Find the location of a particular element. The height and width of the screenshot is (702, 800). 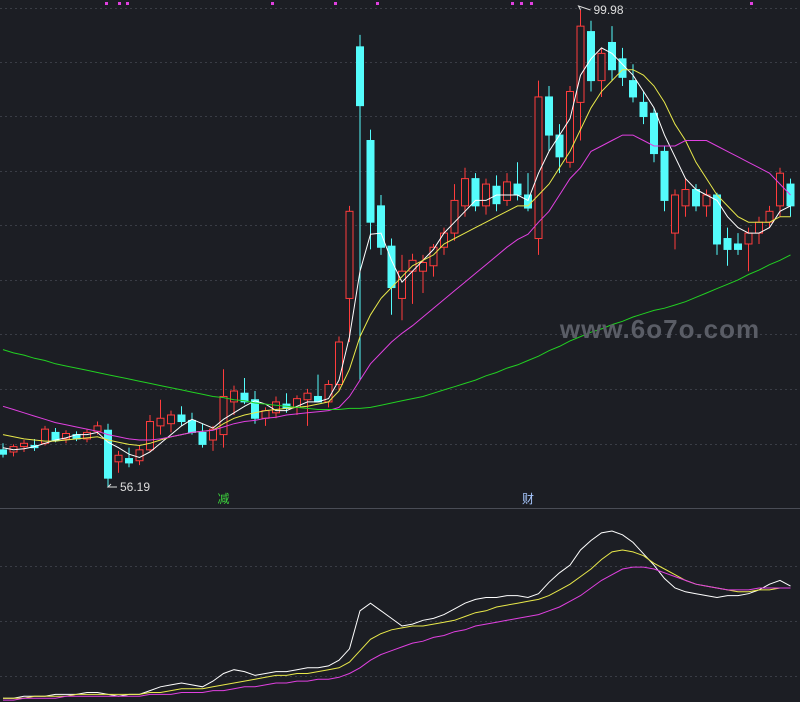

x-marker-label: 减 is located at coordinates (223, 499).